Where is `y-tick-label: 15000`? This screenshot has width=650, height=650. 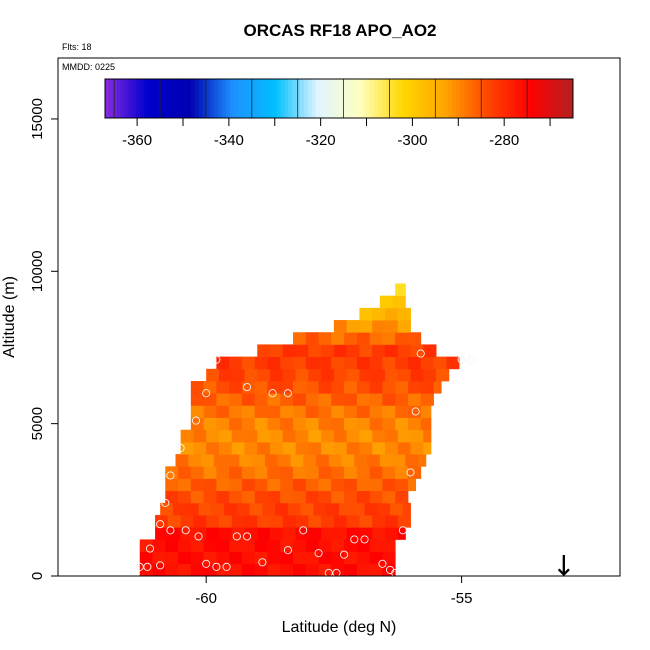
y-tick-label: 15000 is located at coordinates (37, 119).